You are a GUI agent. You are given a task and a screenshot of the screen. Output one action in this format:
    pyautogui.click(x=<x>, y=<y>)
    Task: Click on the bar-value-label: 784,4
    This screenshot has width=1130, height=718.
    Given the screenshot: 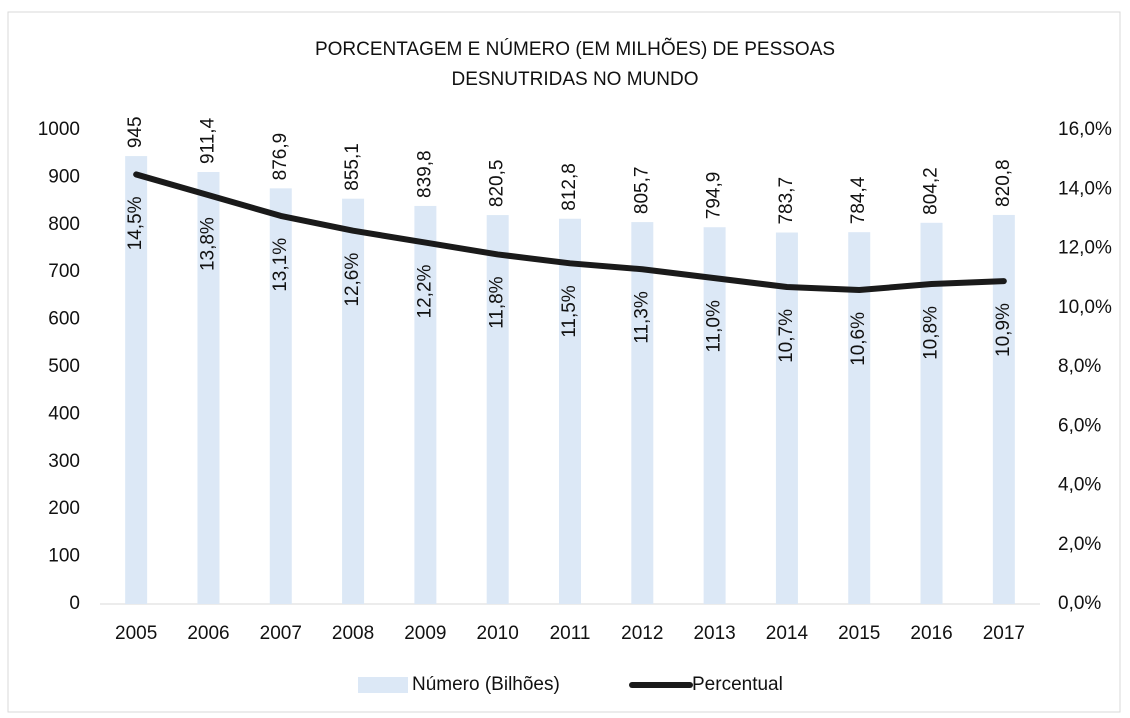 What is the action you would take?
    pyautogui.click(x=858, y=200)
    